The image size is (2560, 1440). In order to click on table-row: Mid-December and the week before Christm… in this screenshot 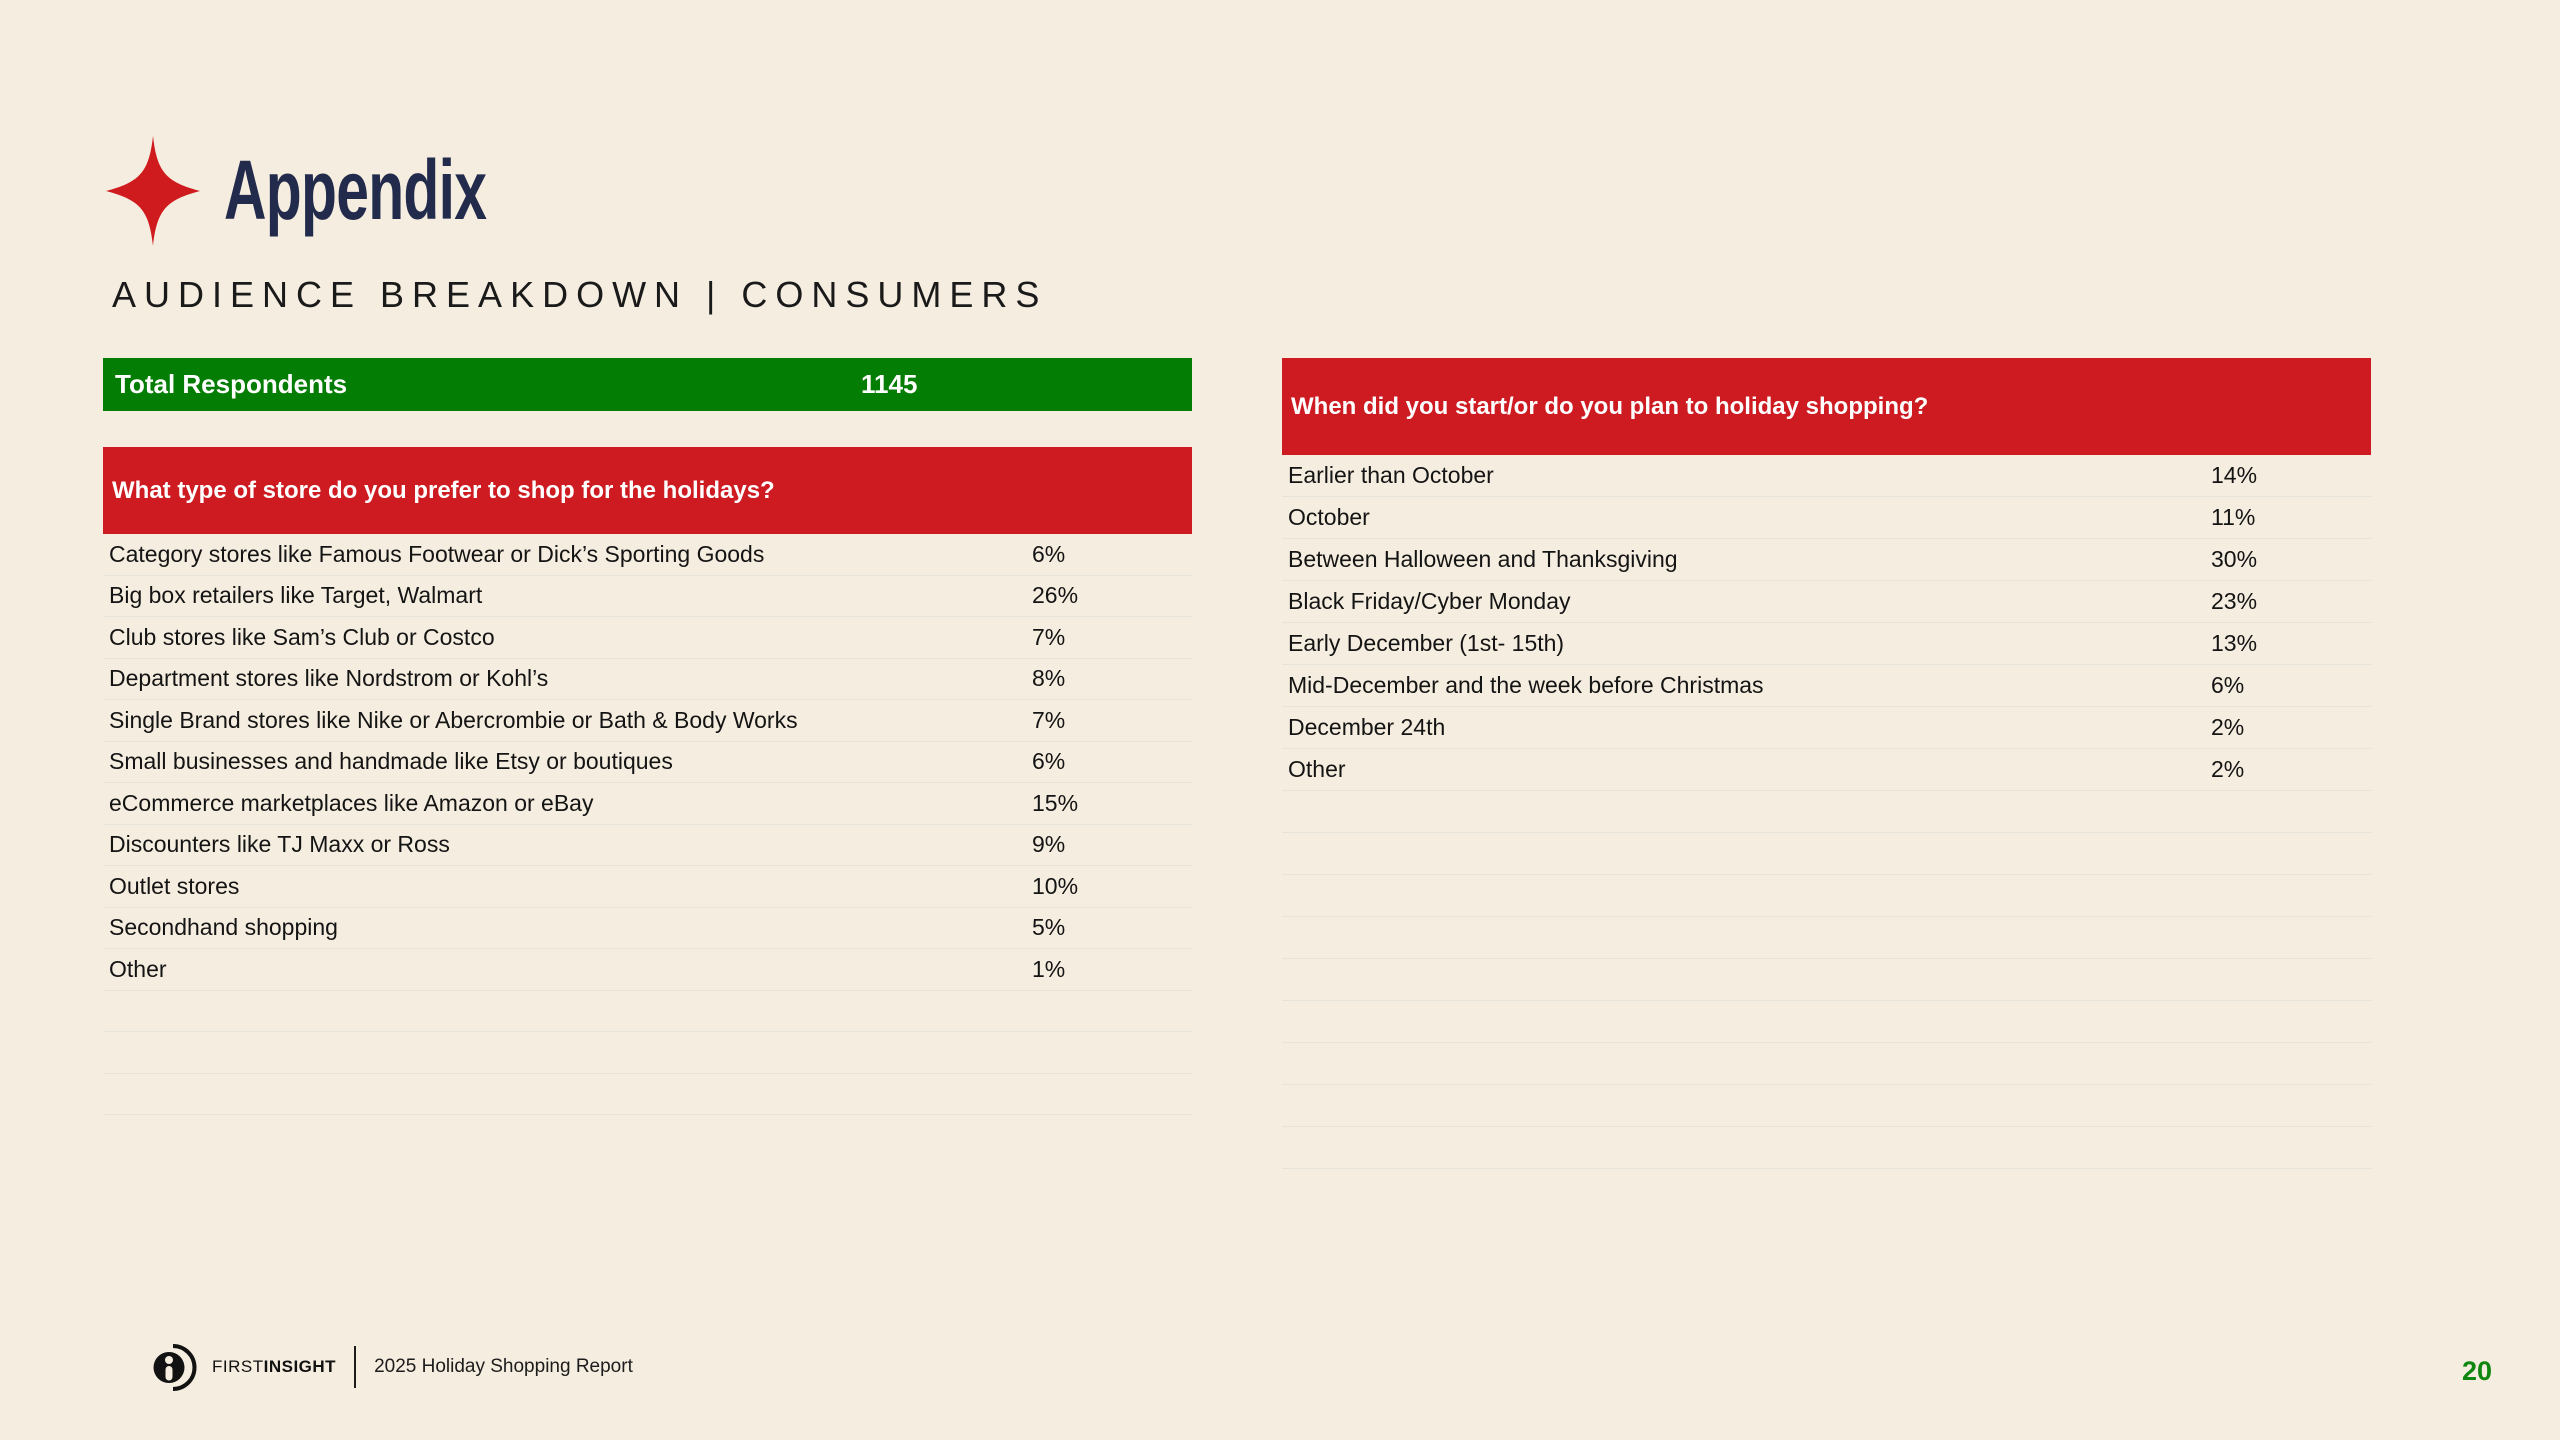, I will do `click(1826, 686)`.